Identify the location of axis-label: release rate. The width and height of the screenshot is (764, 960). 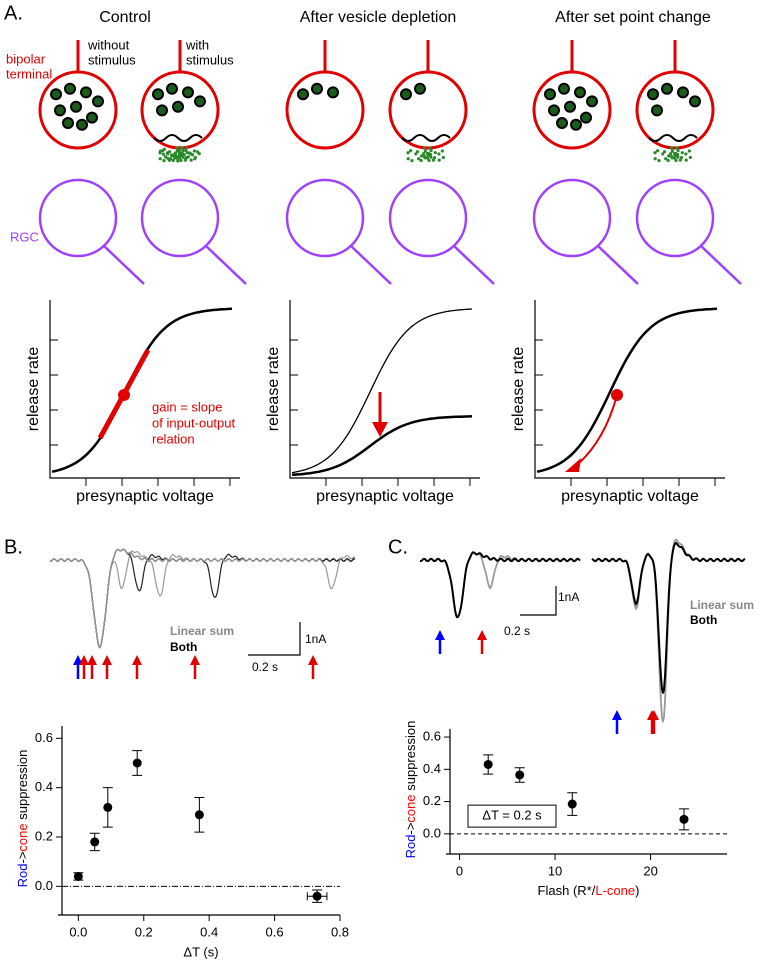
(518, 389).